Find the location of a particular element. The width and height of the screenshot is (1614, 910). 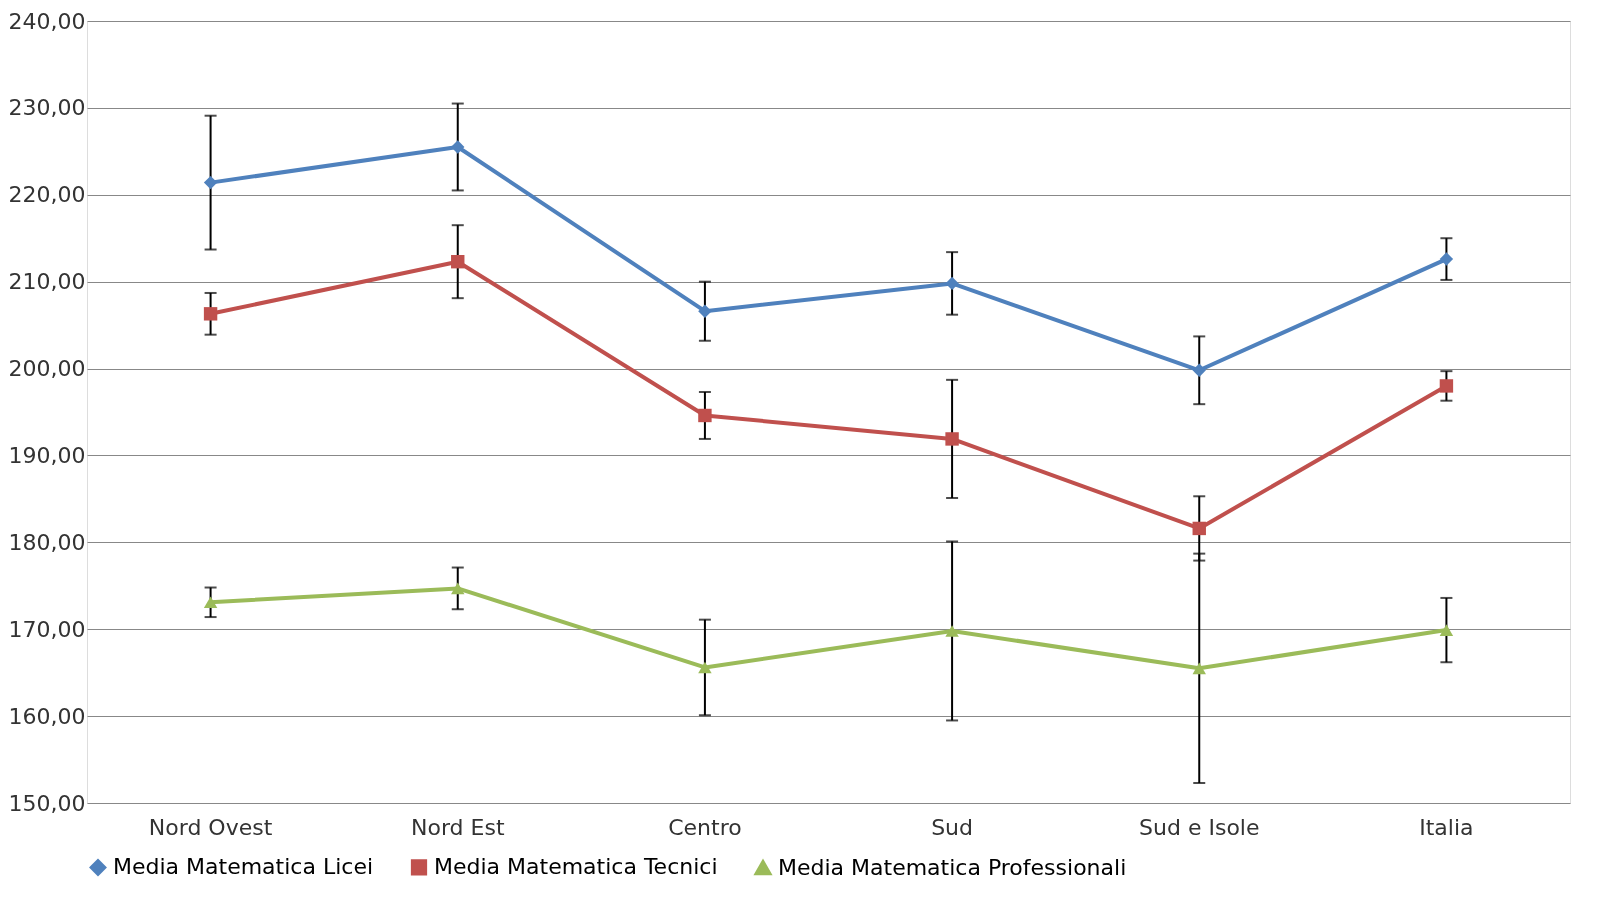

y-tick-label: 170,00 is located at coordinates (47, 629).